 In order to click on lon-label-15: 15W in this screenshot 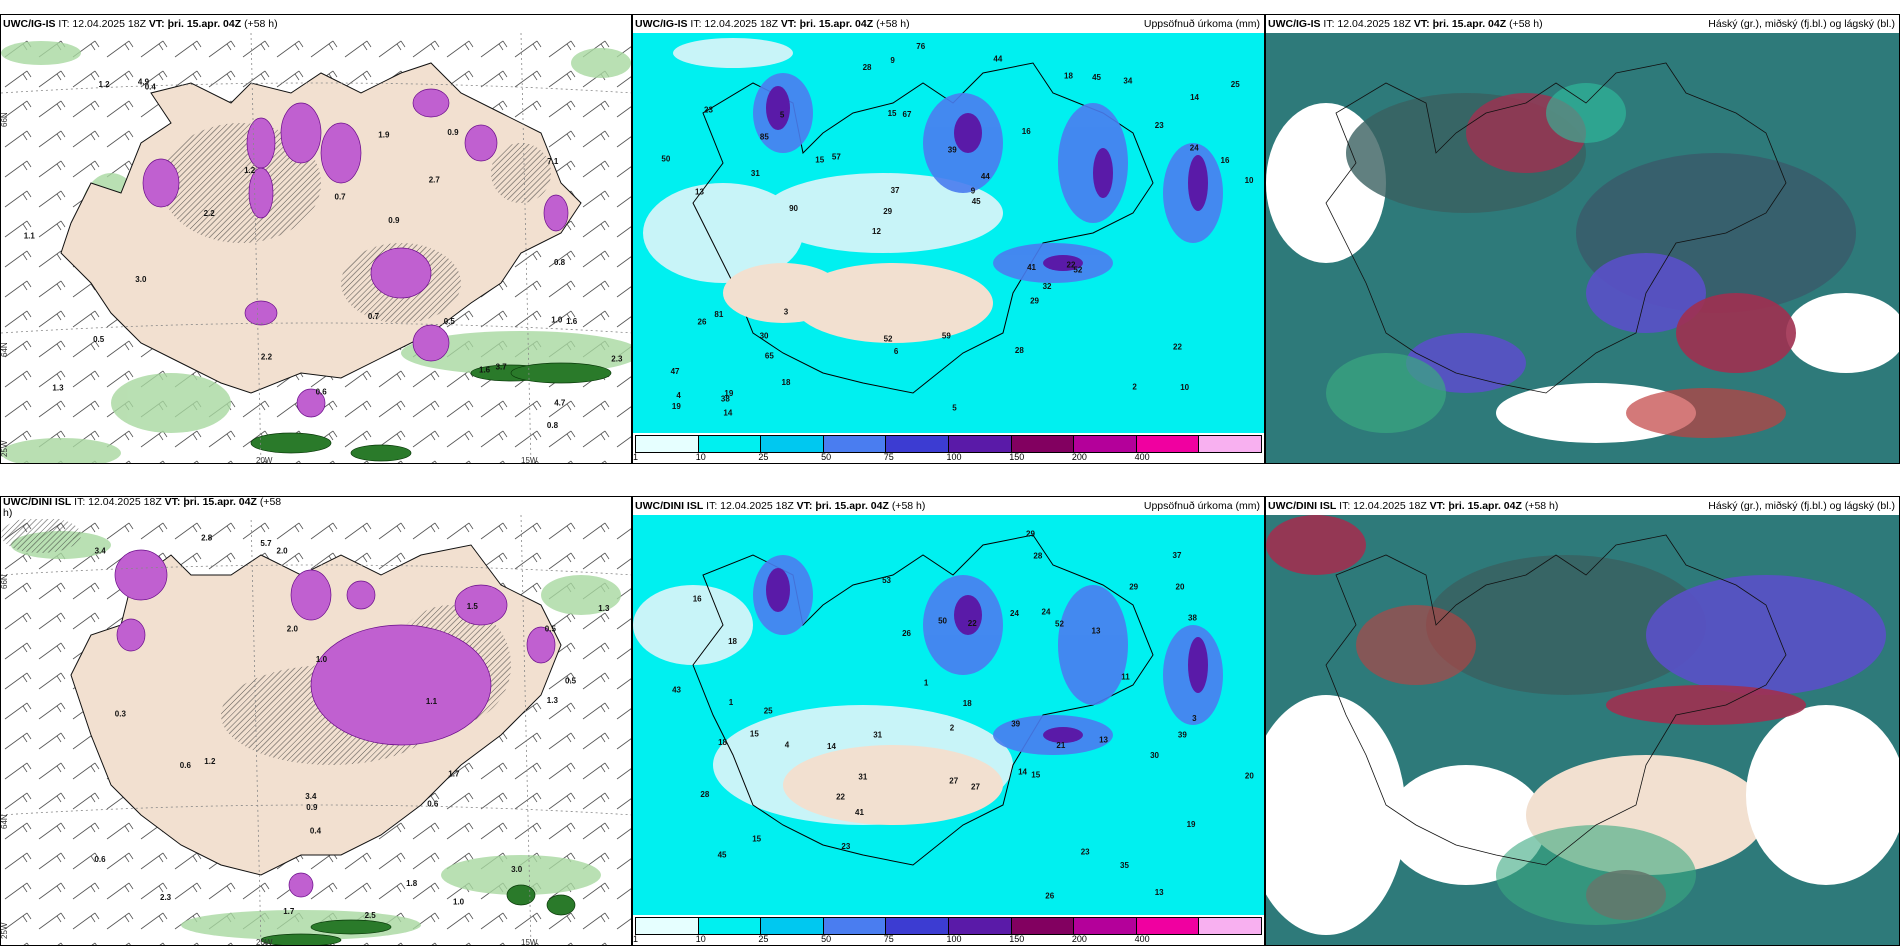, I will do `click(529, 460)`.